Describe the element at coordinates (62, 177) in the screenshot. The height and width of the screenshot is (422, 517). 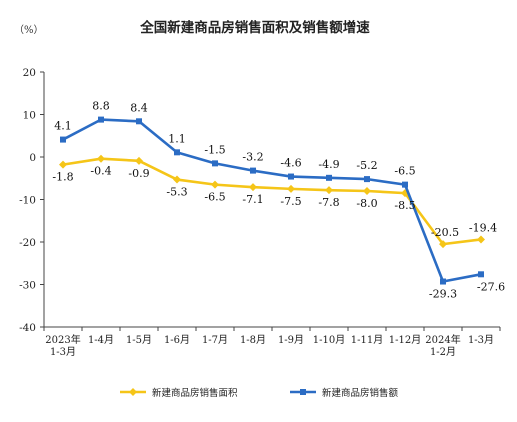
I see `data-label: -1.8` at that location.